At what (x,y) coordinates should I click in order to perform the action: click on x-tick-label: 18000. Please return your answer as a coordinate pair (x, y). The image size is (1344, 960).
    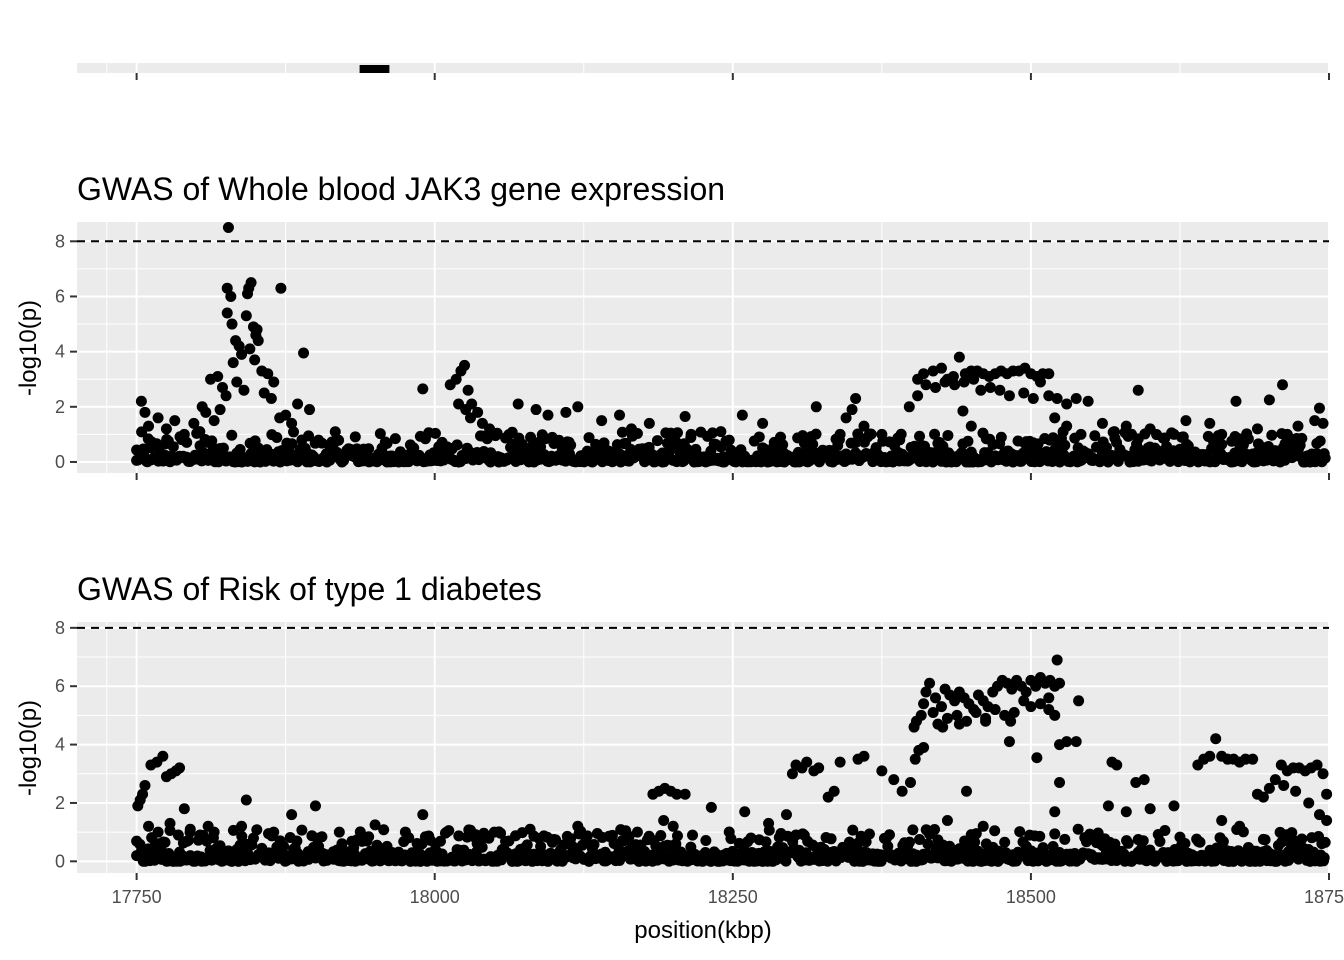
    Looking at the image, I should click on (435, 897).